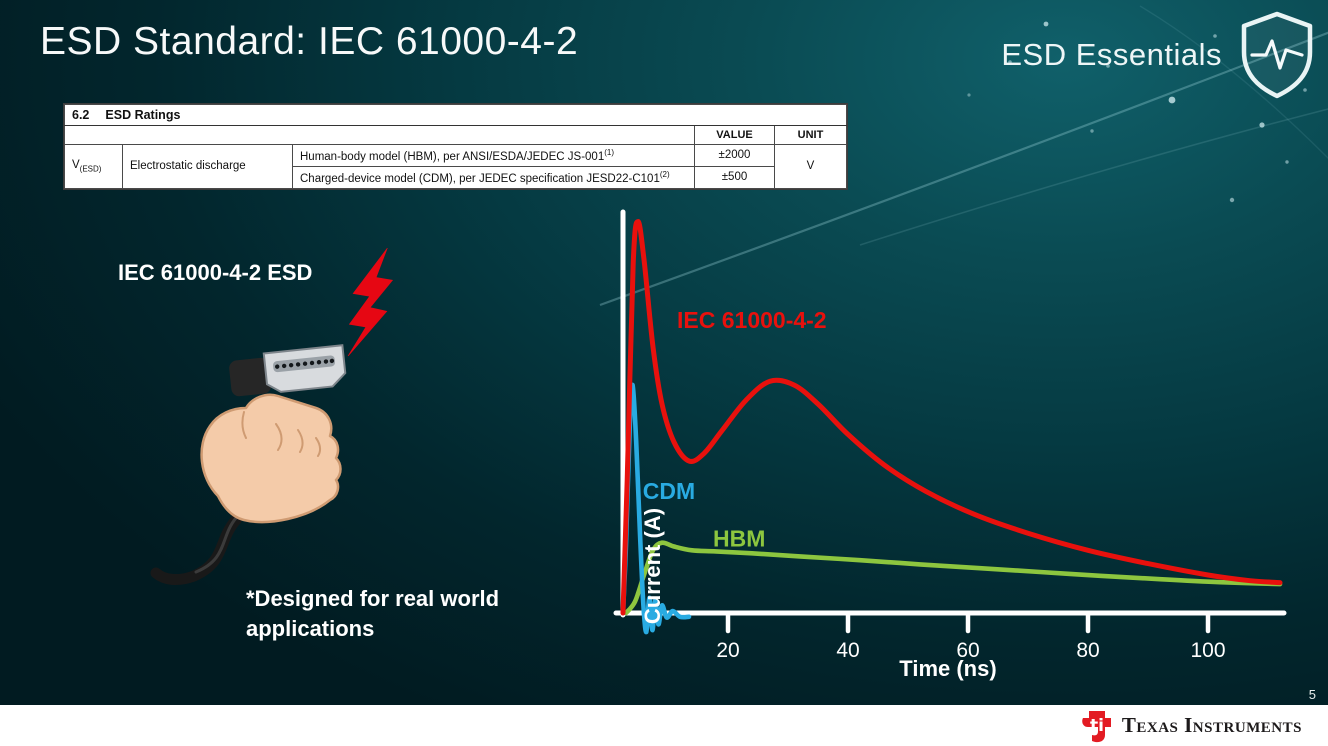 The height and width of the screenshot is (746, 1328). What do you see at coordinates (215, 272) in the screenshot?
I see `iec-esd-label: IEC 61000-4-2 ESD` at bounding box center [215, 272].